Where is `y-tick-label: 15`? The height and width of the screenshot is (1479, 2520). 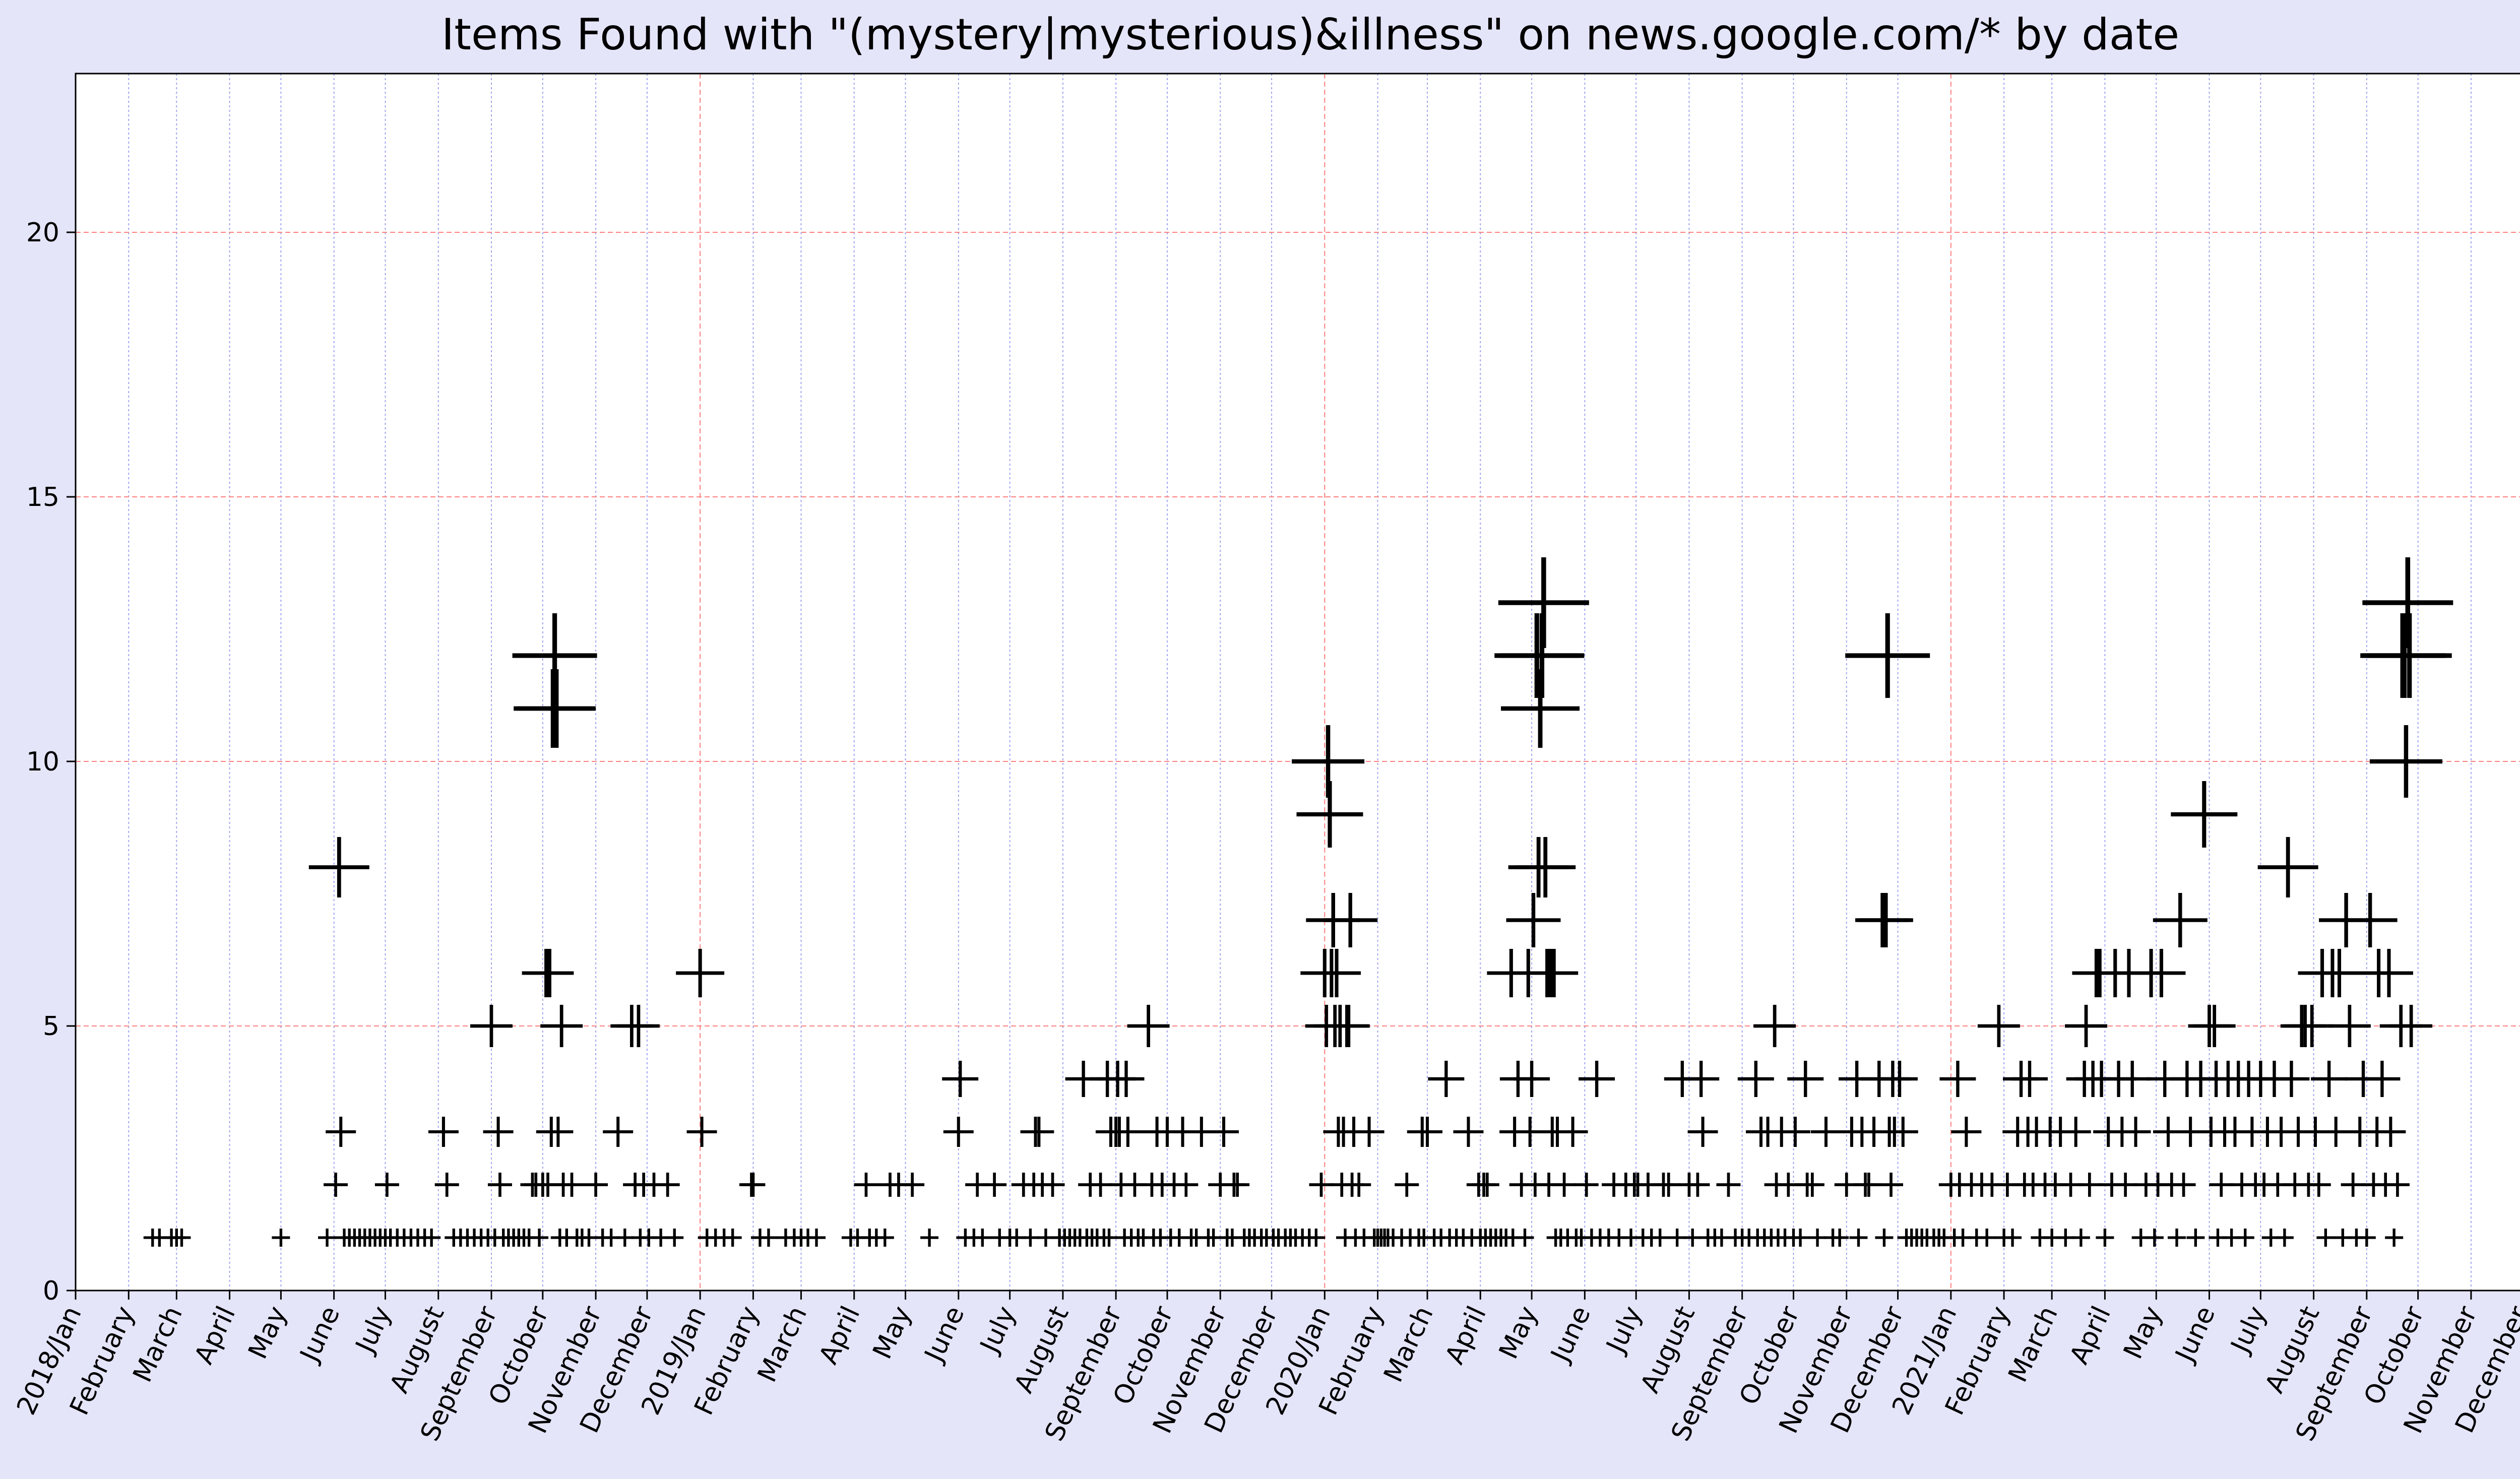 y-tick-label: 15 is located at coordinates (42, 497).